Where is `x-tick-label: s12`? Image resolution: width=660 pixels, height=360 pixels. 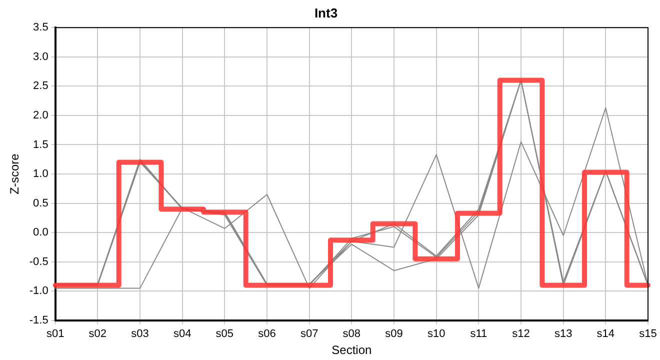
x-tick-label: s12 is located at coordinates (521, 334).